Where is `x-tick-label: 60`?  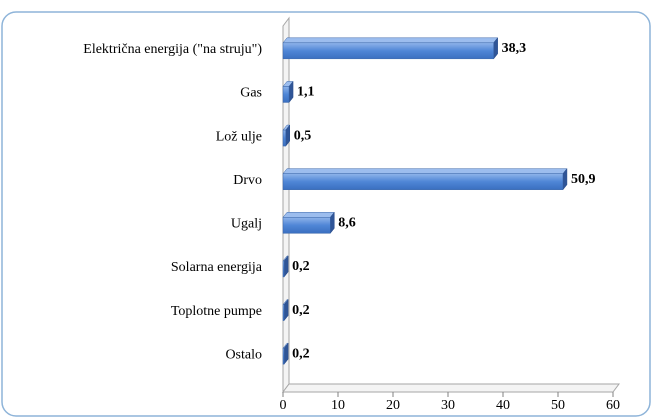
x-tick-label: 60 is located at coordinates (613, 405).